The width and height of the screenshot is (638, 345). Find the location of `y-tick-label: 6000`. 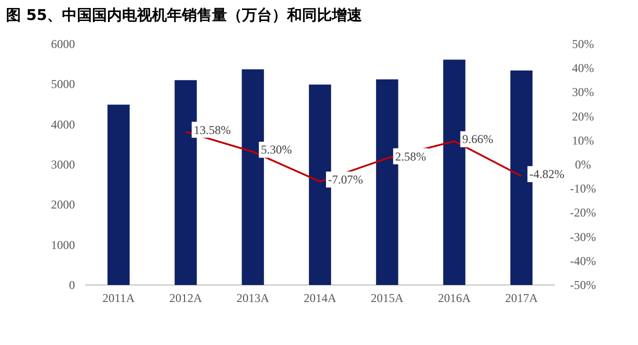

y-tick-label: 6000 is located at coordinates (63, 44).